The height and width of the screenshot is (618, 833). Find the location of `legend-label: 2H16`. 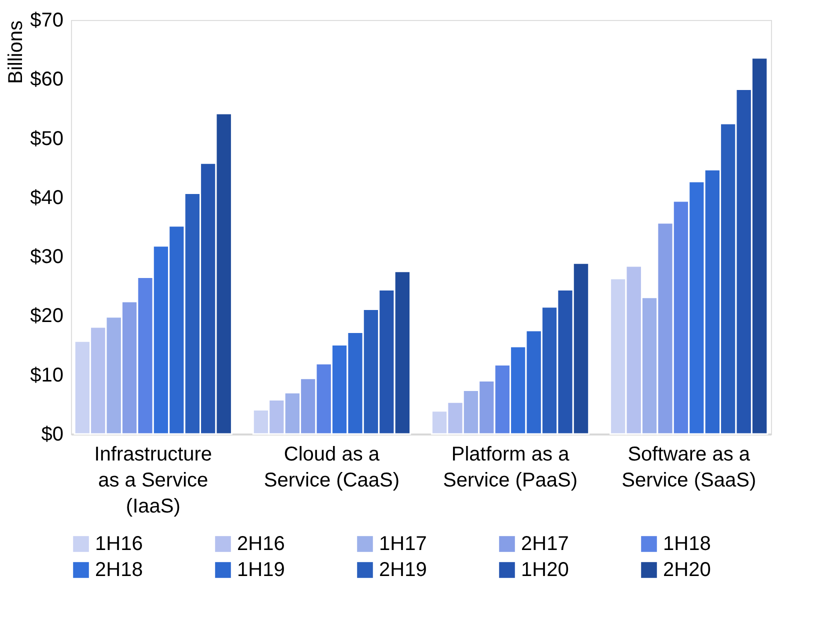

legend-label: 2H16 is located at coordinates (261, 544).